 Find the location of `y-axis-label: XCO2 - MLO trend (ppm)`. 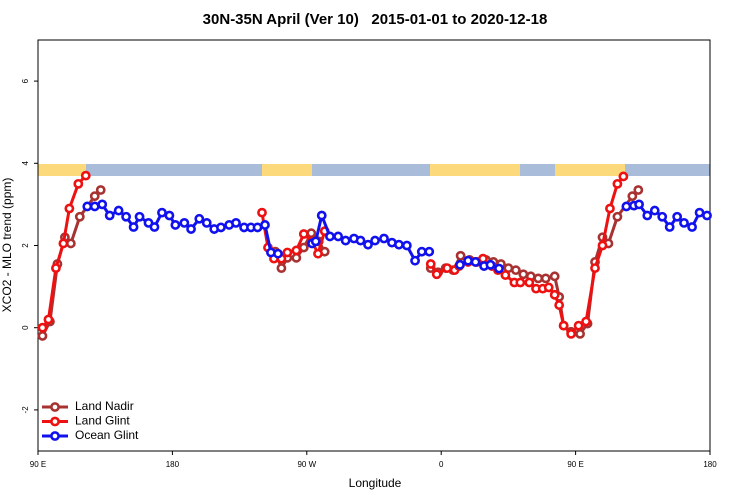

y-axis-label: XCO2 - MLO trend (ppm) is located at coordinates (7, 245).